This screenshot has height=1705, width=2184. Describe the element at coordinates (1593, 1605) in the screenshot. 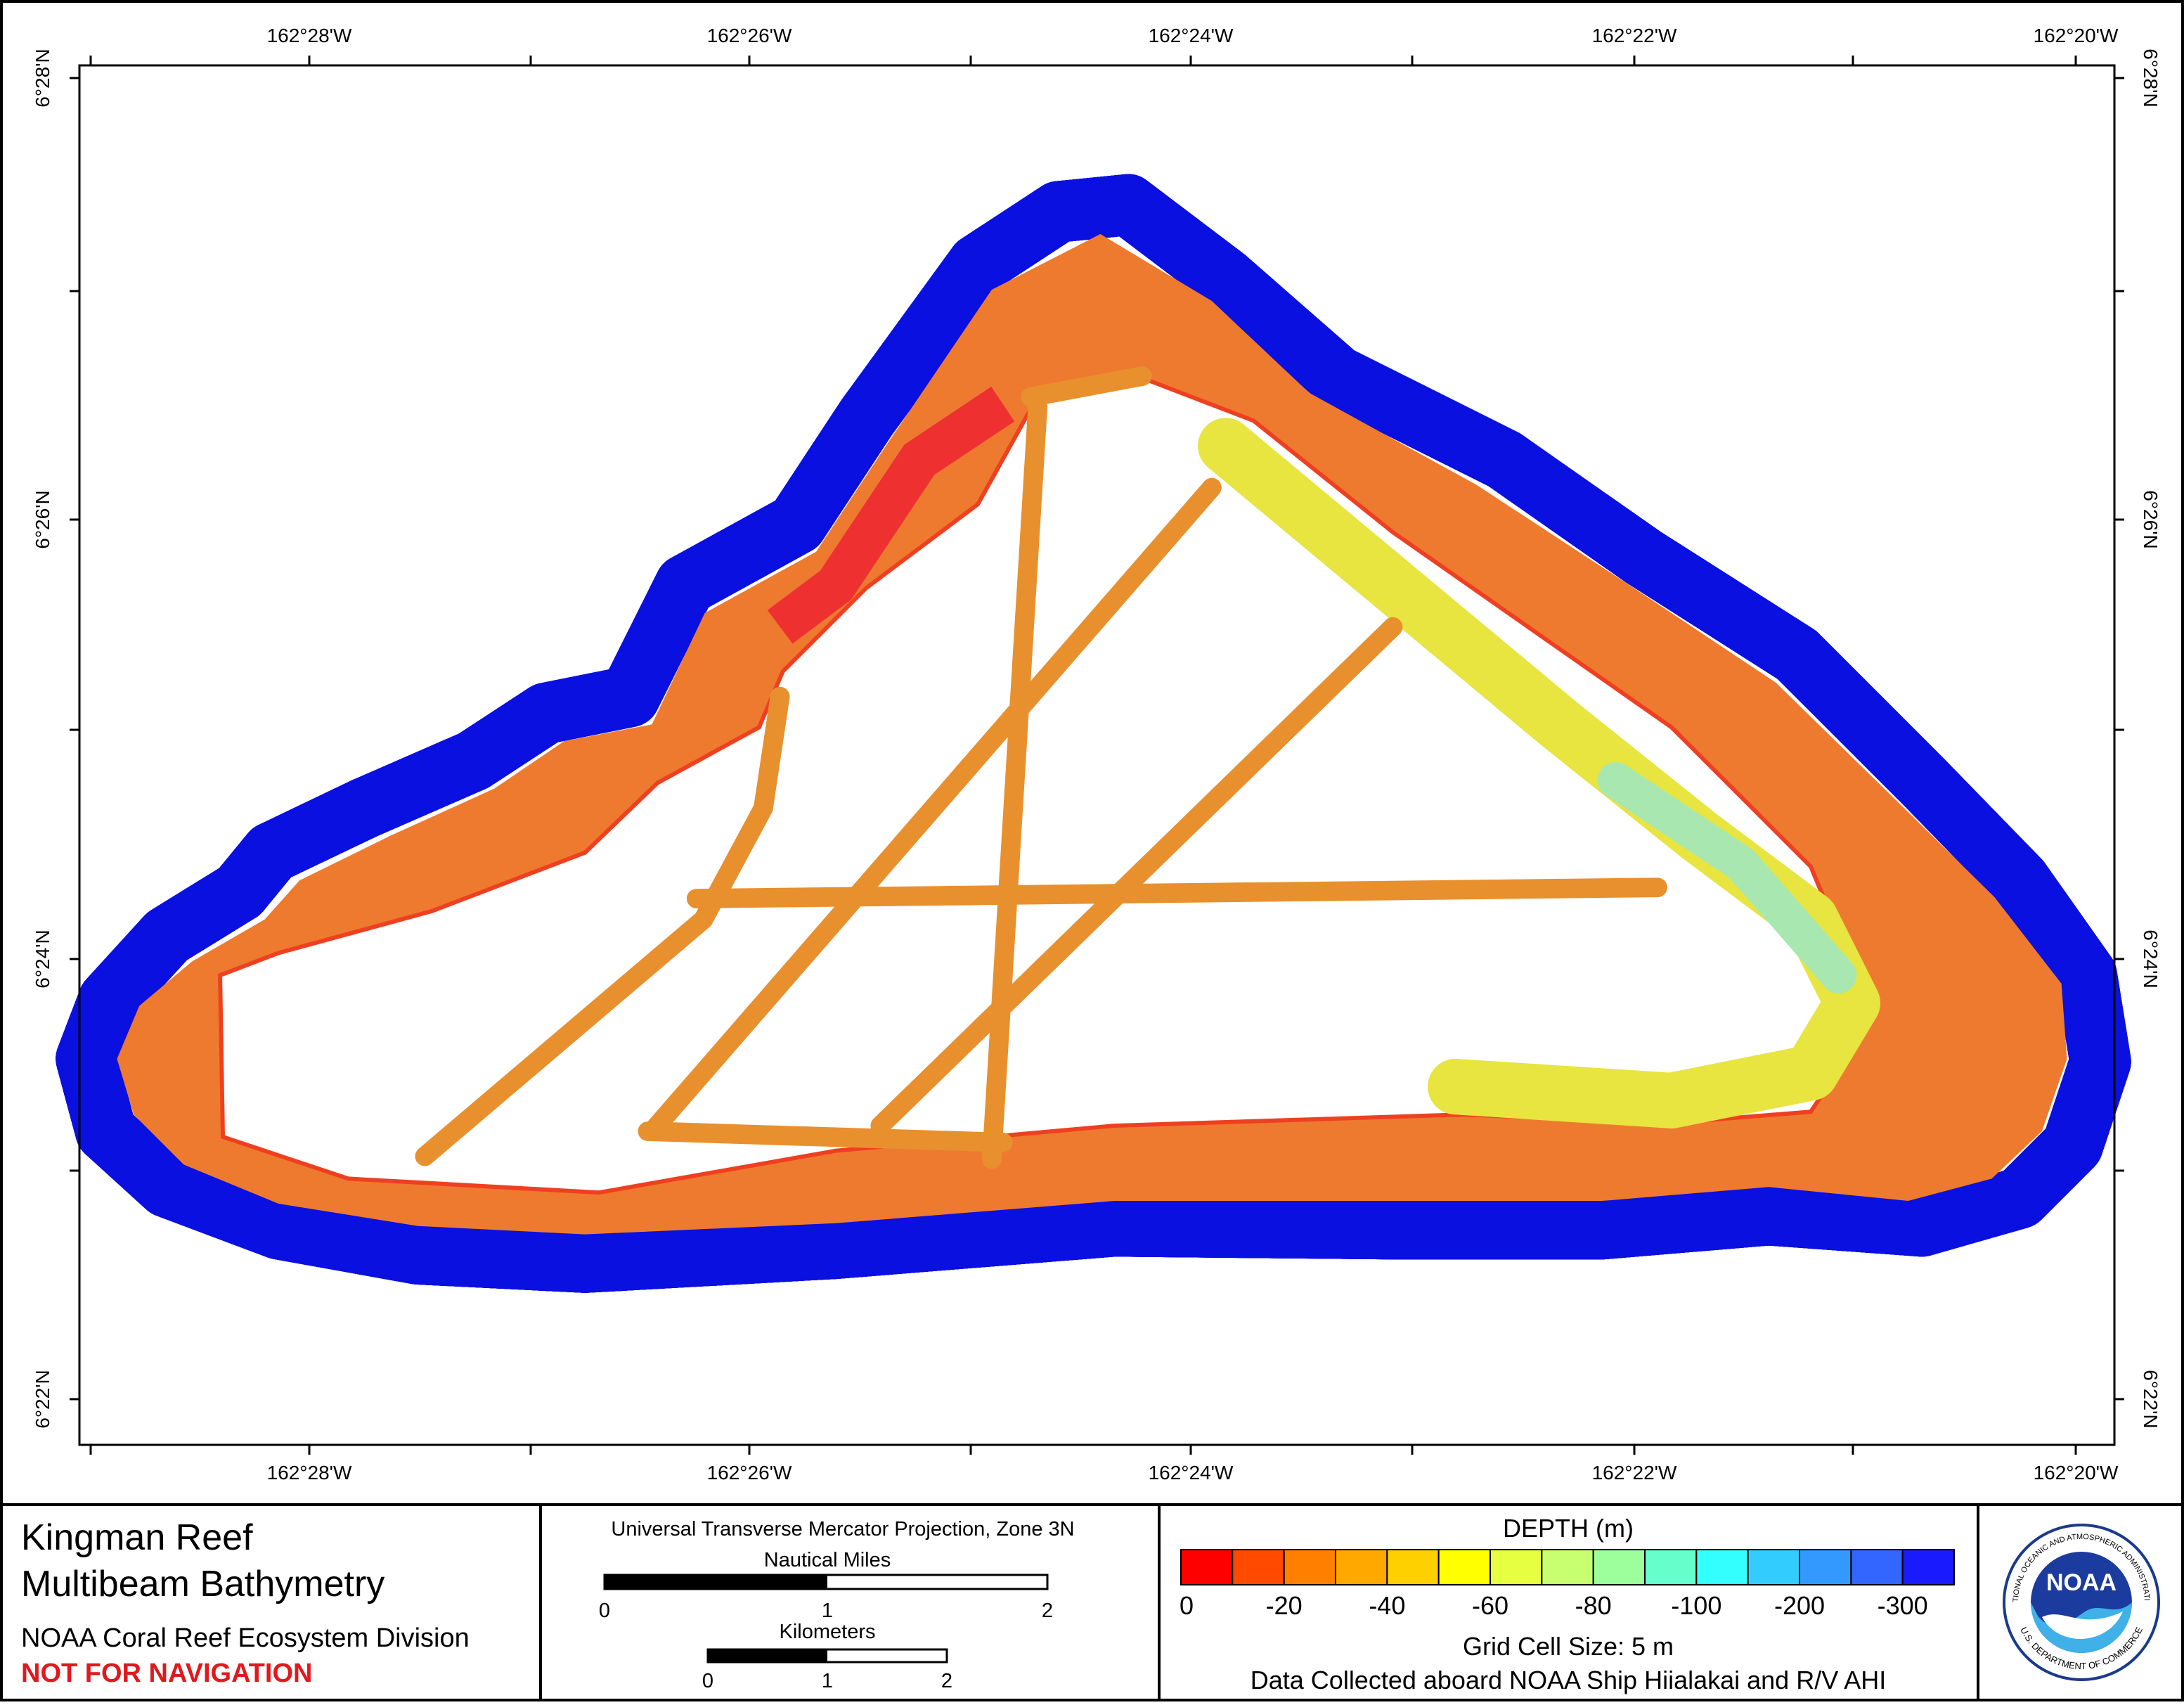

I see `legend-label: -80` at that location.